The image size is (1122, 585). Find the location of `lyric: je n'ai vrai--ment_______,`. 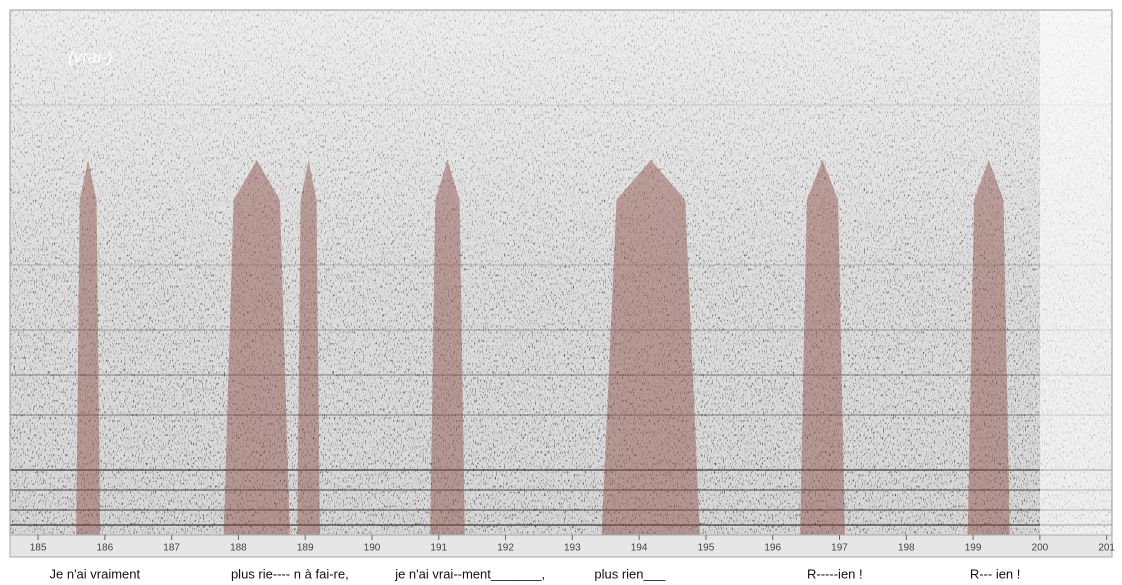

lyric: je n'ai vrai--ment_______, is located at coordinates (469, 573).